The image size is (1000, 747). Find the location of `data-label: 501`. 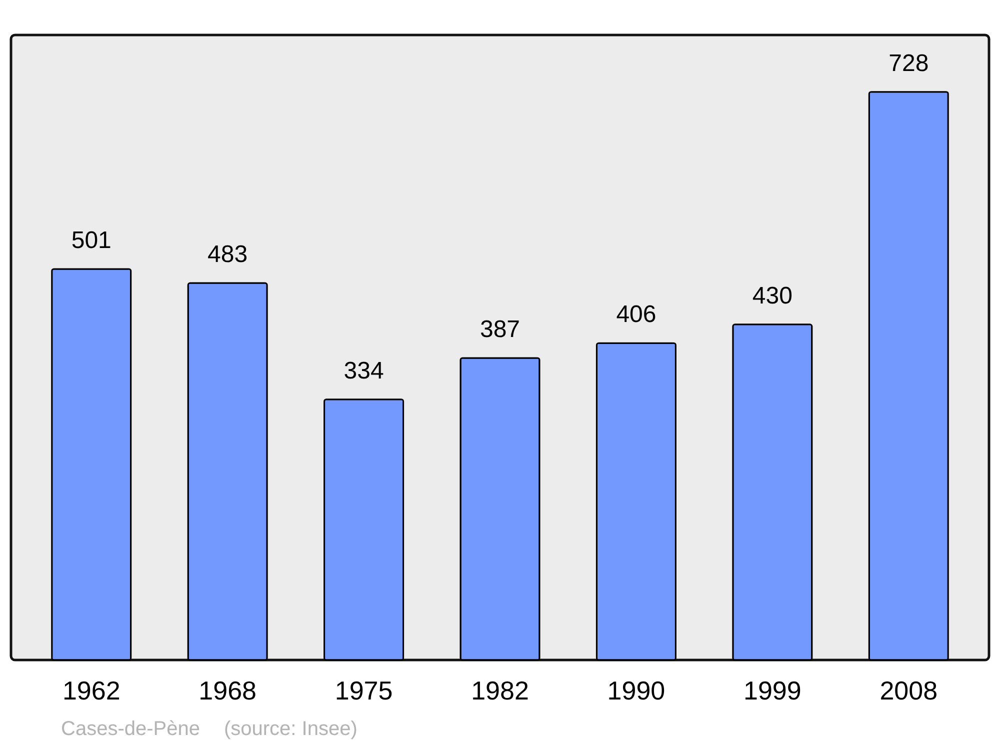

data-label: 501 is located at coordinates (91, 240).